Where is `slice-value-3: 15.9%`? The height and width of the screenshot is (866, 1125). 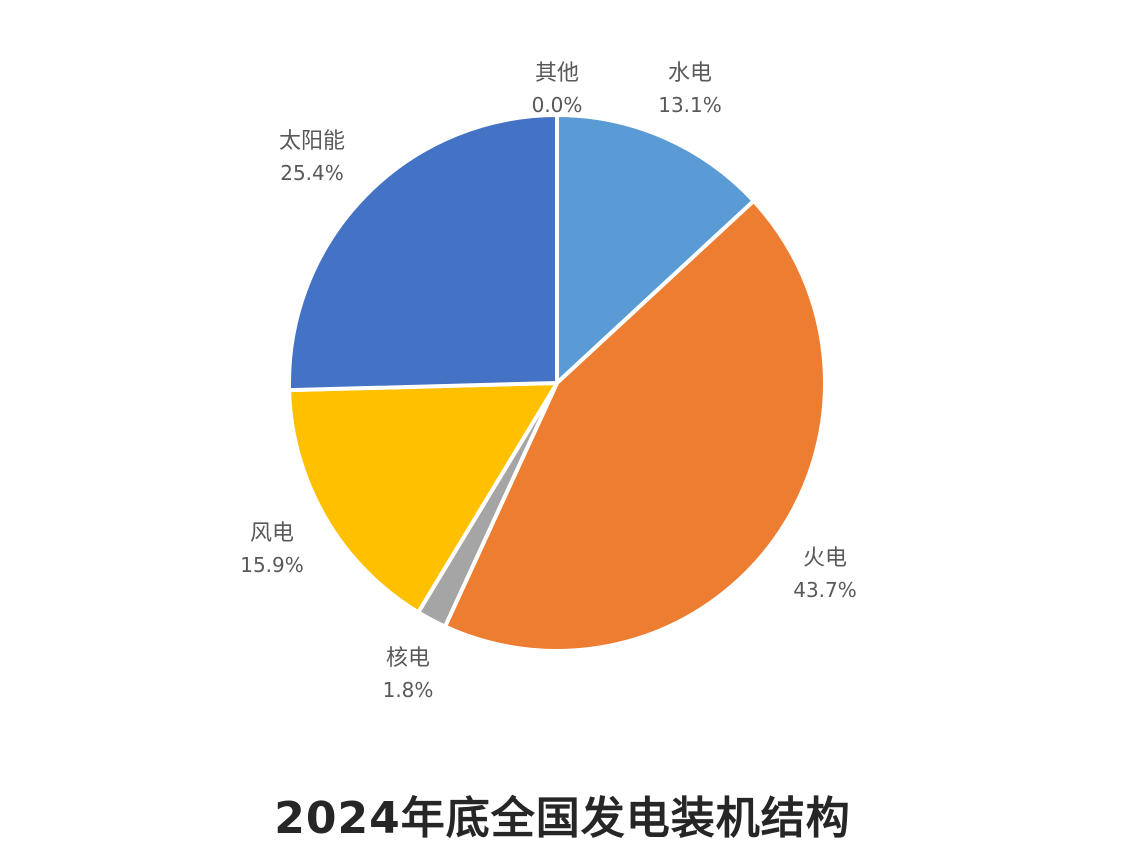
slice-value-3: 15.9% is located at coordinates (272, 565).